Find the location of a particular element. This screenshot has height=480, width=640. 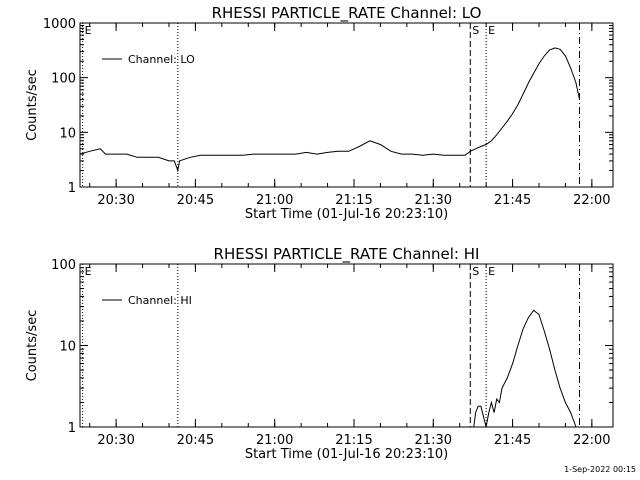

legend-label: Channel: LO is located at coordinates (161, 59).